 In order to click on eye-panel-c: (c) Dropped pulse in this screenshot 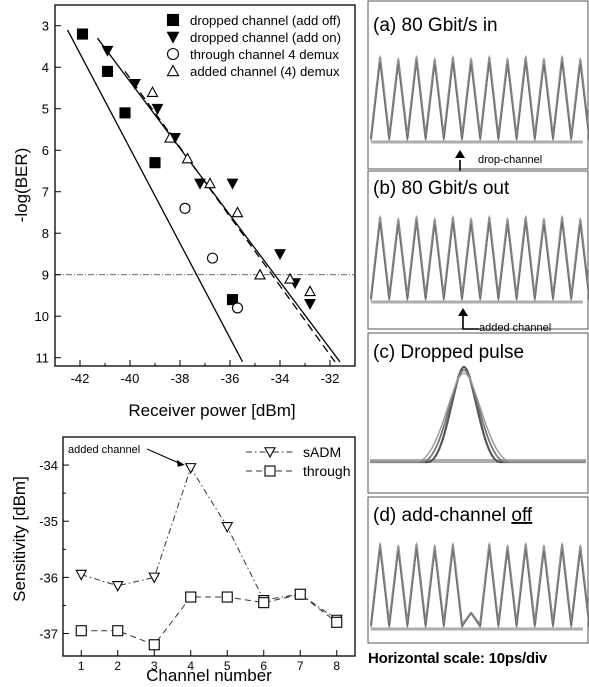, I will do `click(478, 413)`.